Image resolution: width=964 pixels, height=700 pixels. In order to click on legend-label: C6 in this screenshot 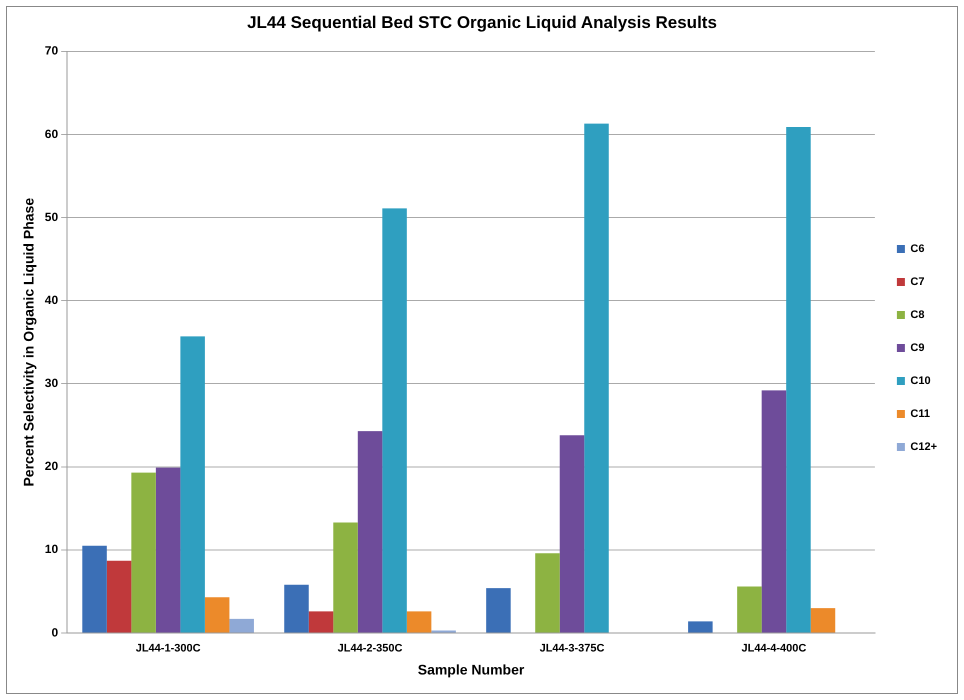, I will do `click(917, 249)`.